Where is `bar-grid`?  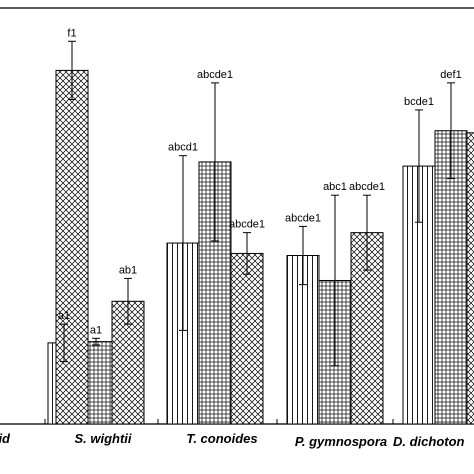
bar-grid is located at coordinates (451, 277).